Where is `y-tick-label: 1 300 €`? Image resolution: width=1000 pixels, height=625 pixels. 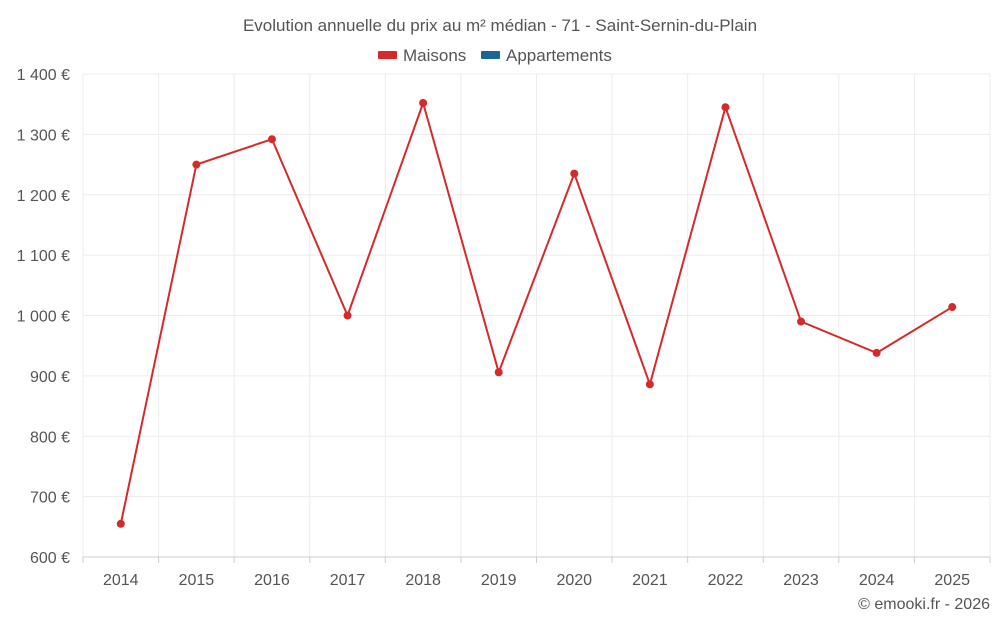 y-tick-label: 1 300 € is located at coordinates (43, 135).